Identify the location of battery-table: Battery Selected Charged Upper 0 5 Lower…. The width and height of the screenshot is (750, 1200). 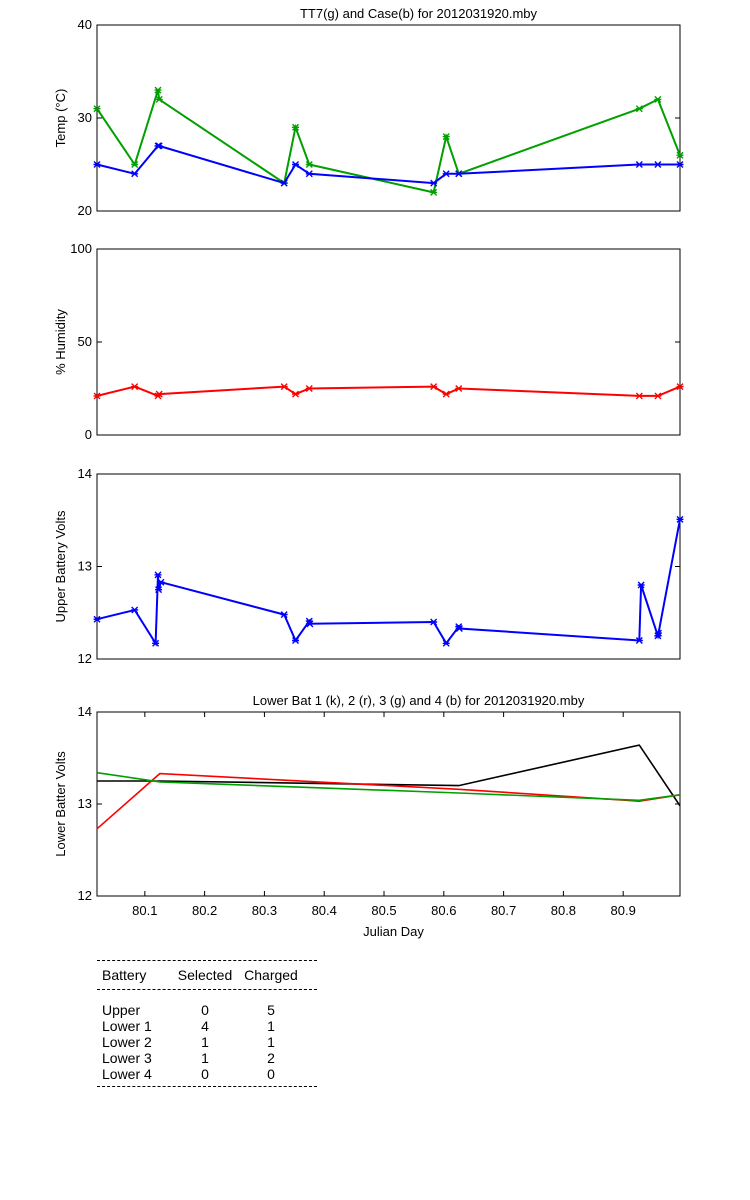
(207, 1023).